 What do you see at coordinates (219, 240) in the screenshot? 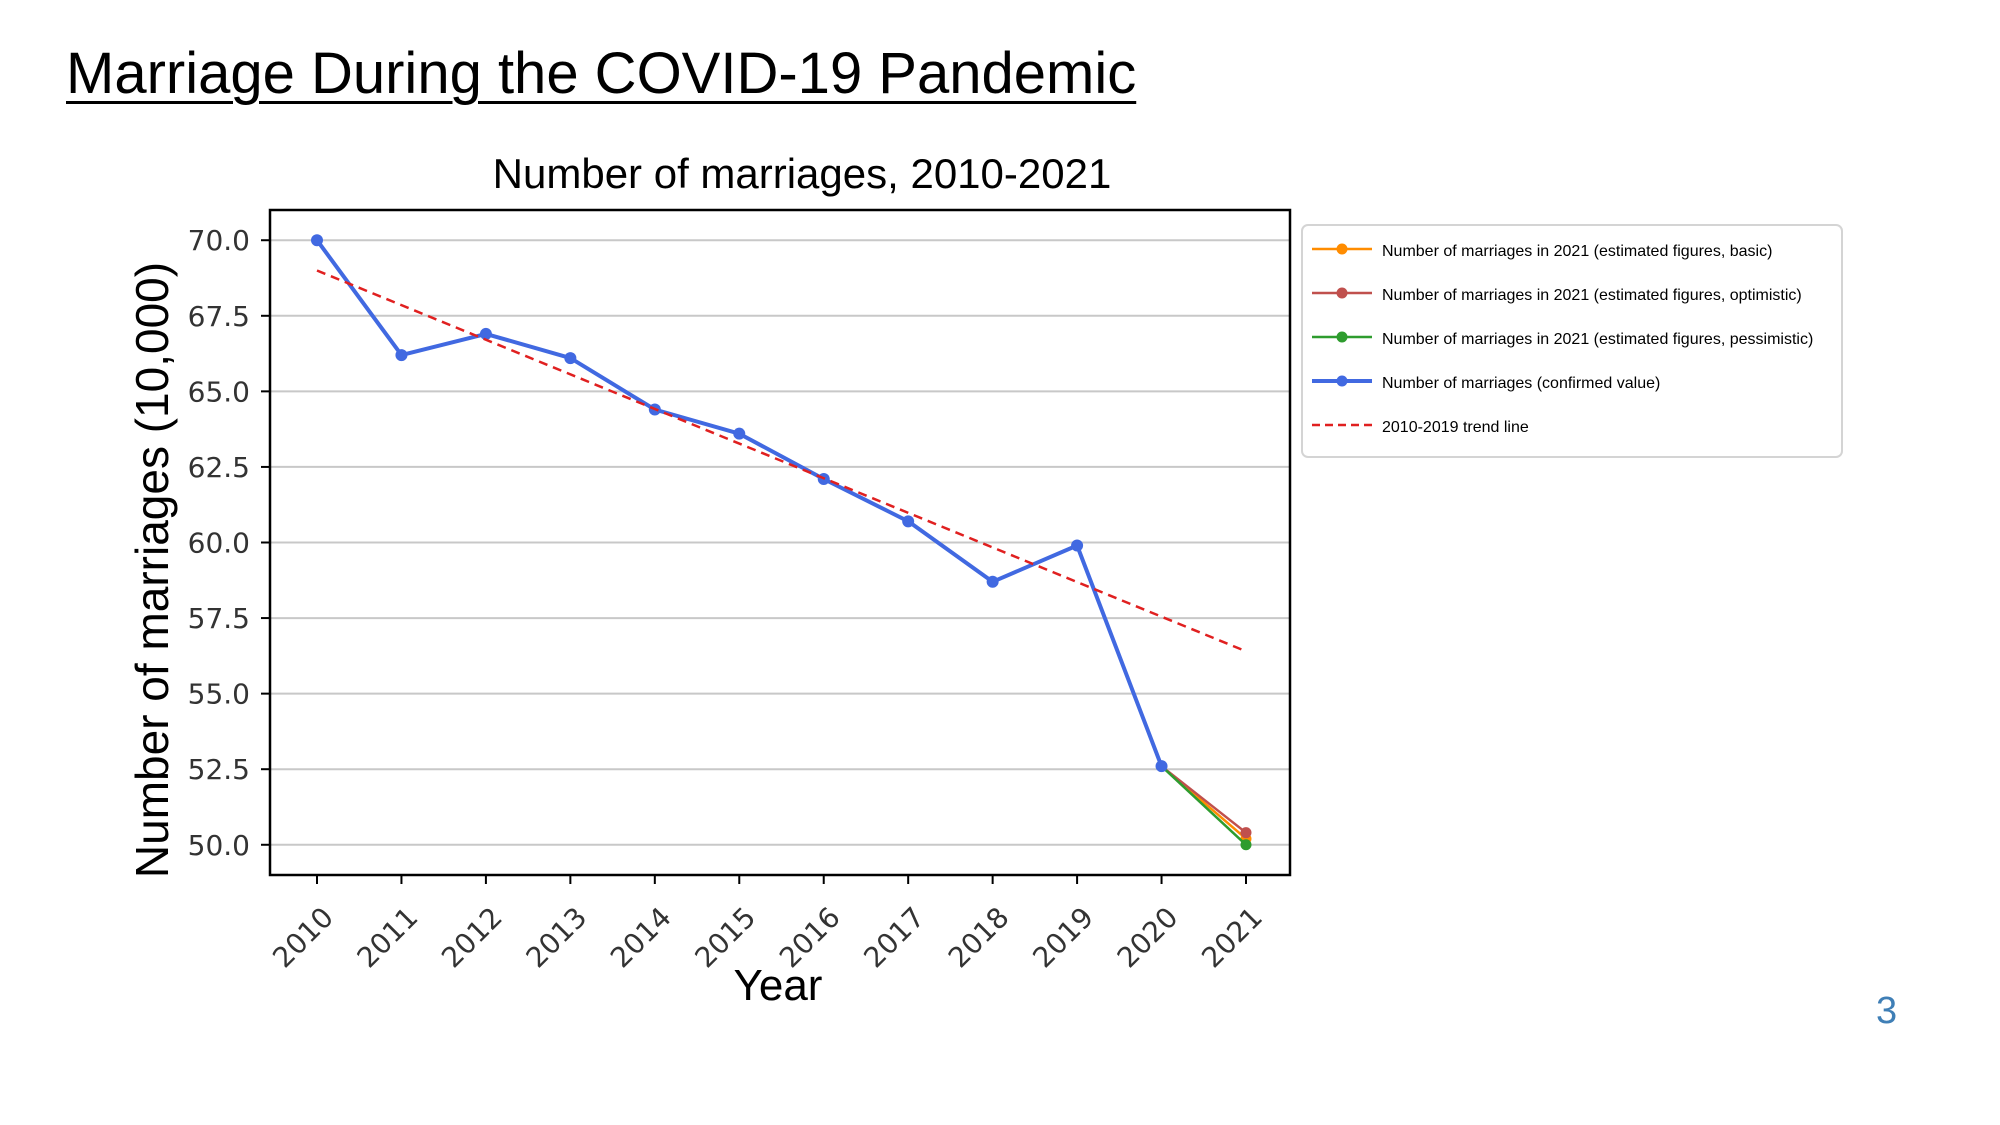
I see `y-tick-label: 70.0` at bounding box center [219, 240].